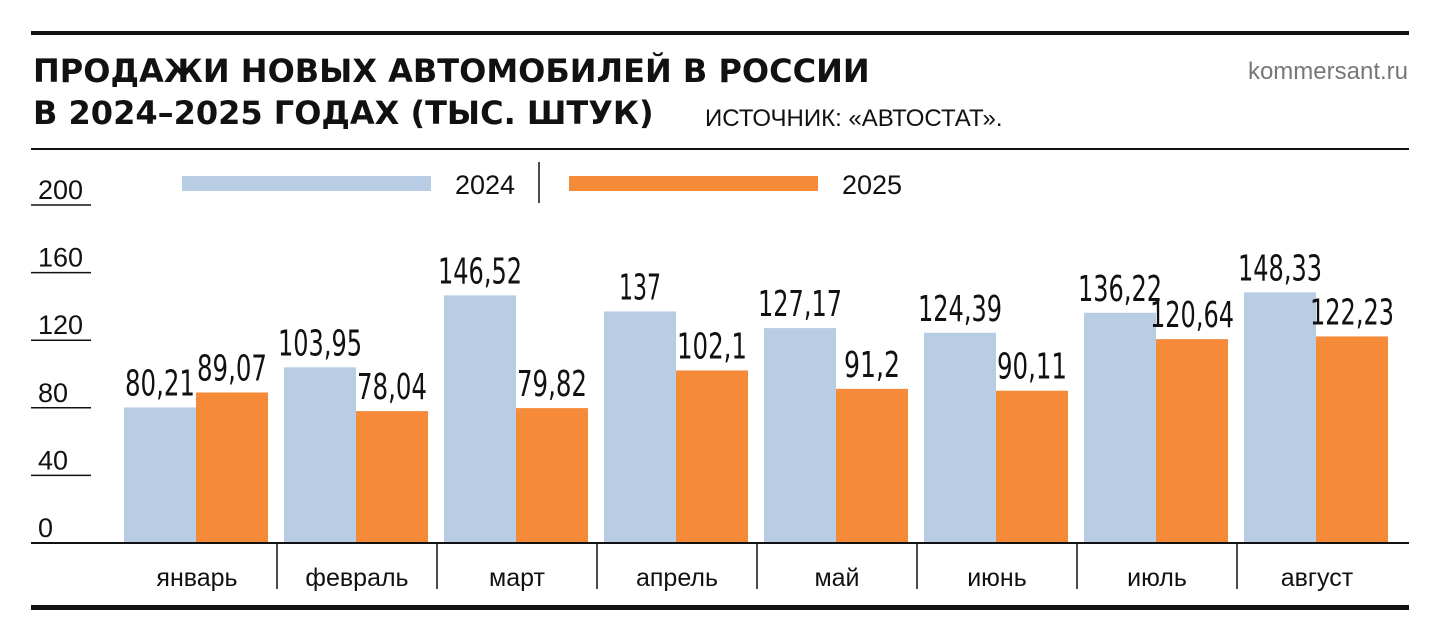 This screenshot has height=641, width=1440. Describe the element at coordinates (60, 325) in the screenshot. I see `y-tick-label: 120` at that location.